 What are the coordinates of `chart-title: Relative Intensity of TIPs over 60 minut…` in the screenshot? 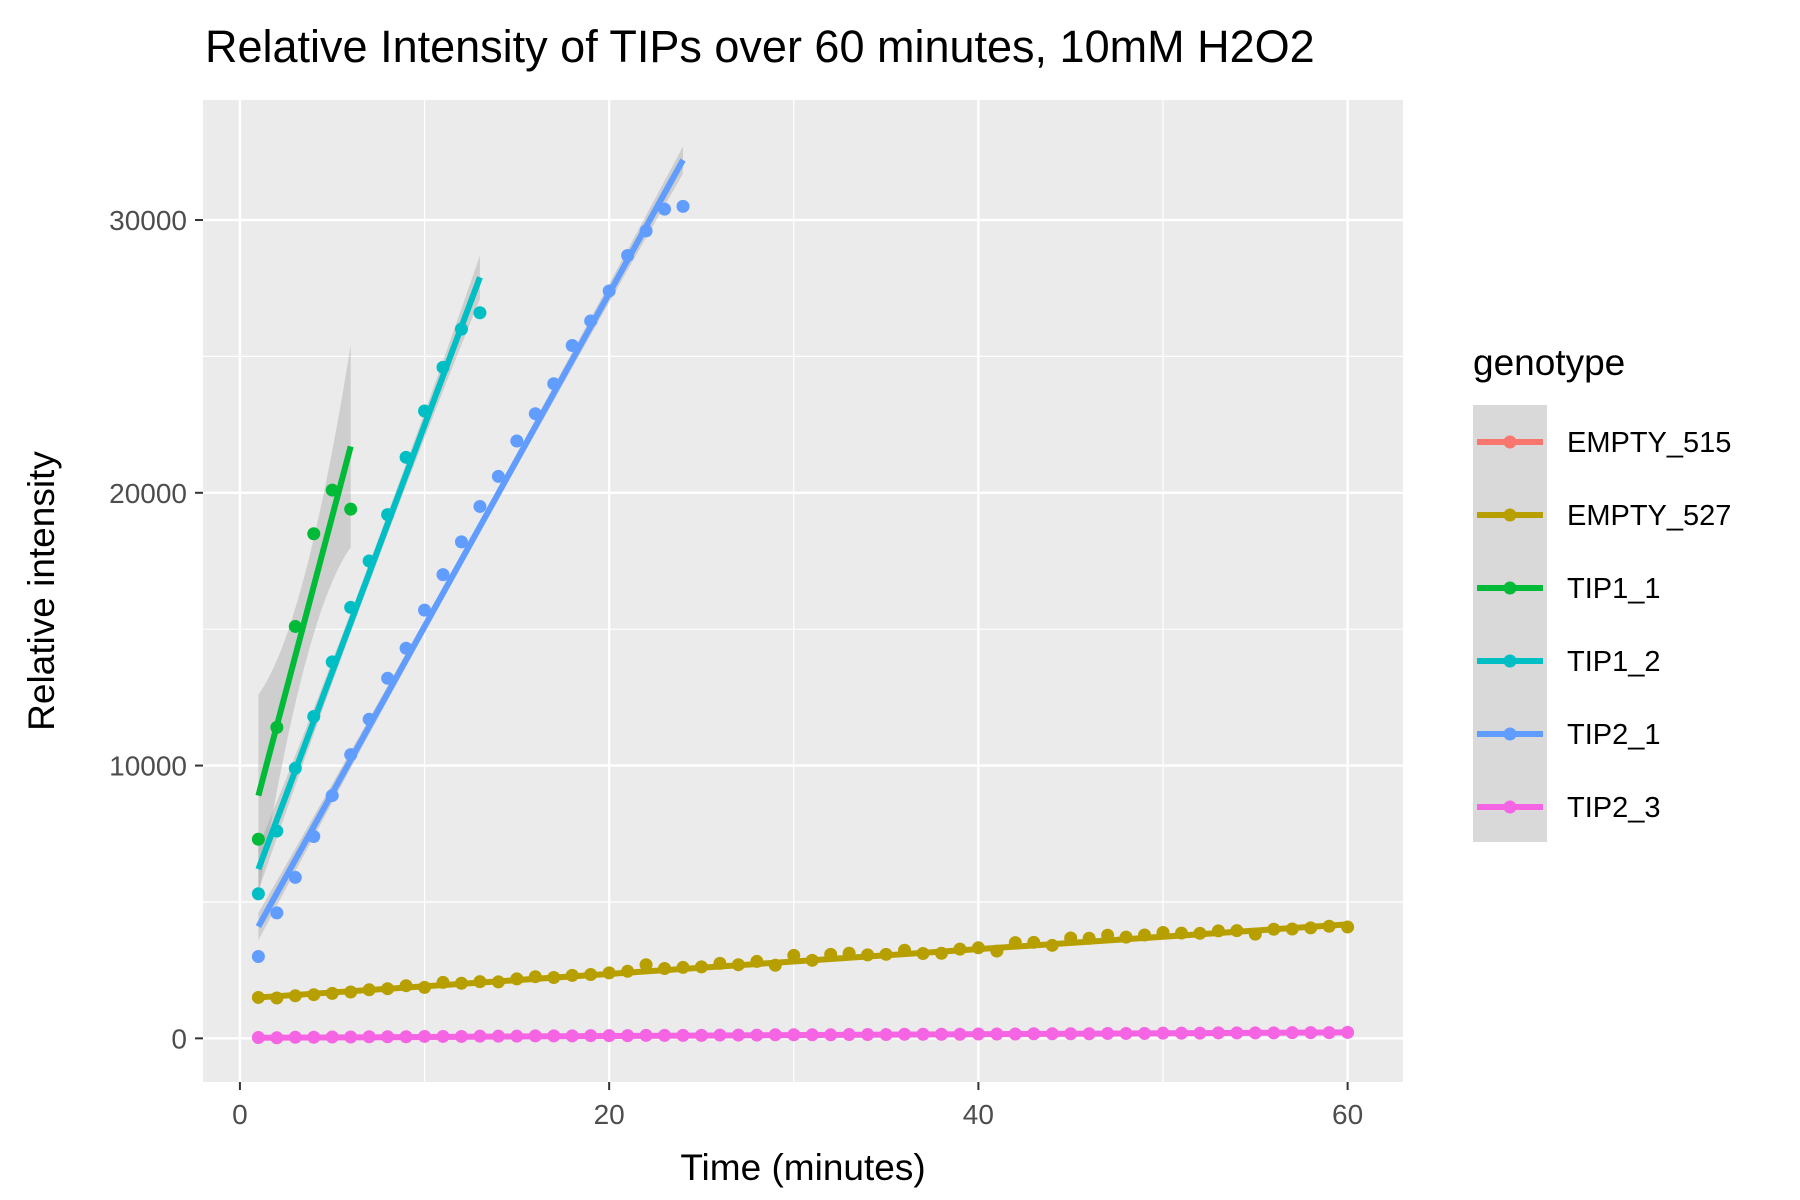 It's located at (760, 46).